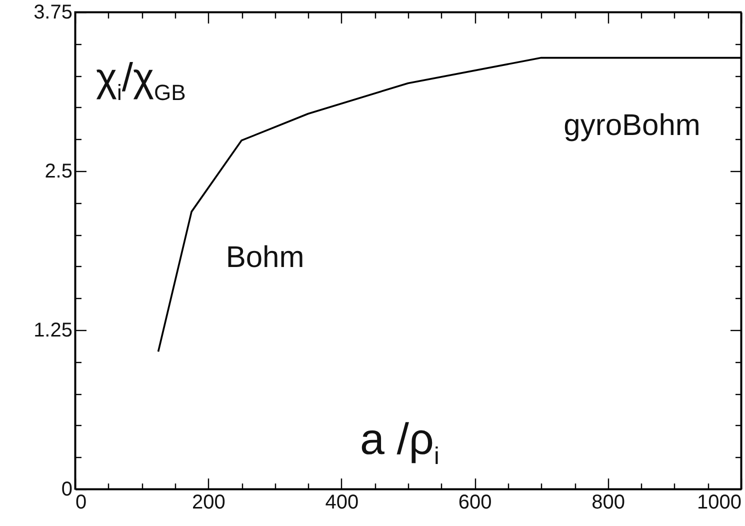  I want to click on x-tick-label: 600, so click(475, 503).